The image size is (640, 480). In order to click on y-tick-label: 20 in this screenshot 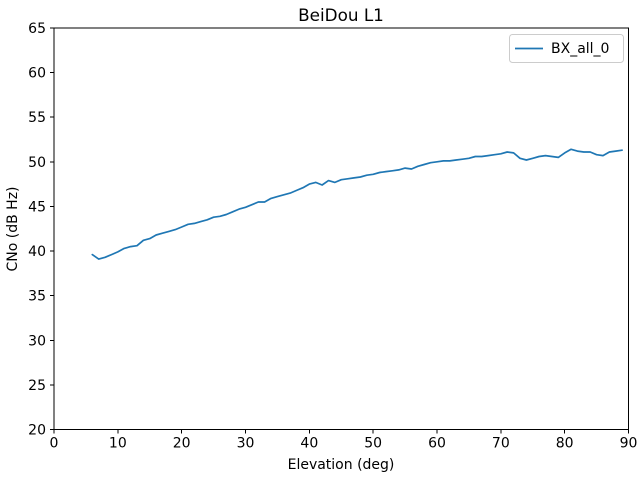, I will do `click(37, 431)`.